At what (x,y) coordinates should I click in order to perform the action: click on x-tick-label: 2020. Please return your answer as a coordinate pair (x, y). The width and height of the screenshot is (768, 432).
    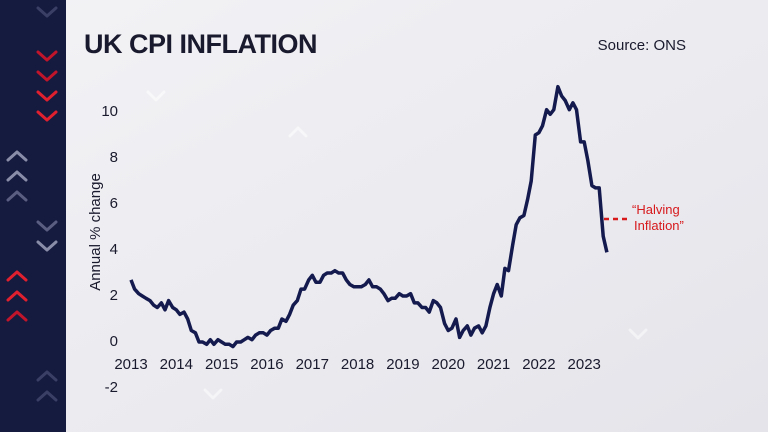
    Looking at the image, I should click on (448, 364).